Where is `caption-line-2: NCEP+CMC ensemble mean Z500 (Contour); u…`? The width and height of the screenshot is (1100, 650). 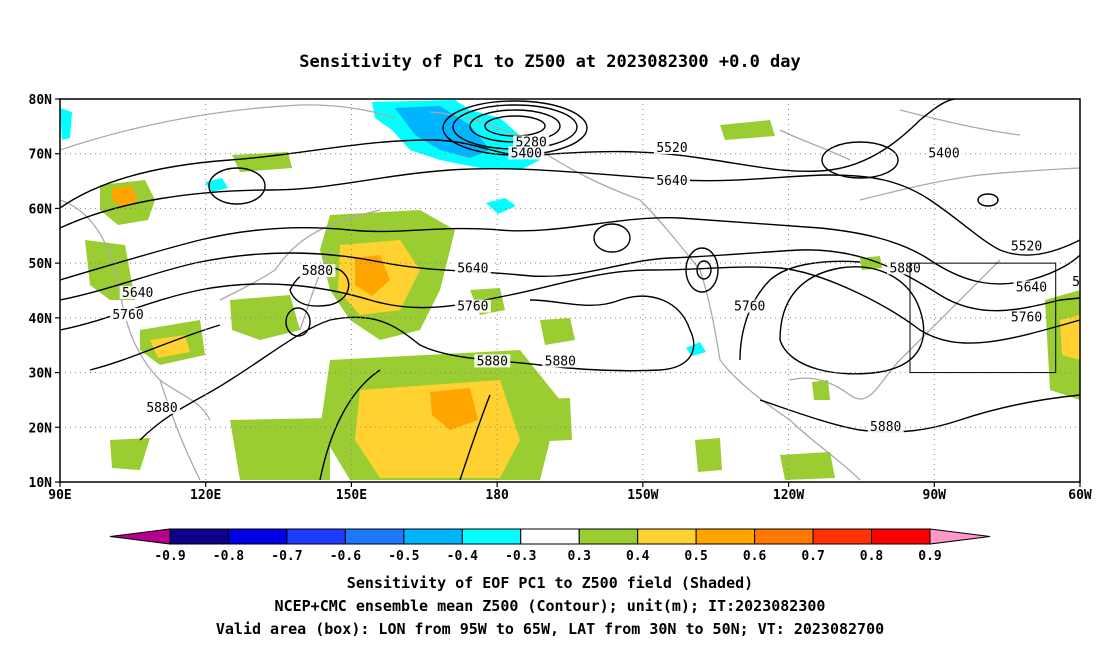 caption-line-2: NCEP+CMC ensemble mean Z500 (Contour); u… is located at coordinates (550, 606).